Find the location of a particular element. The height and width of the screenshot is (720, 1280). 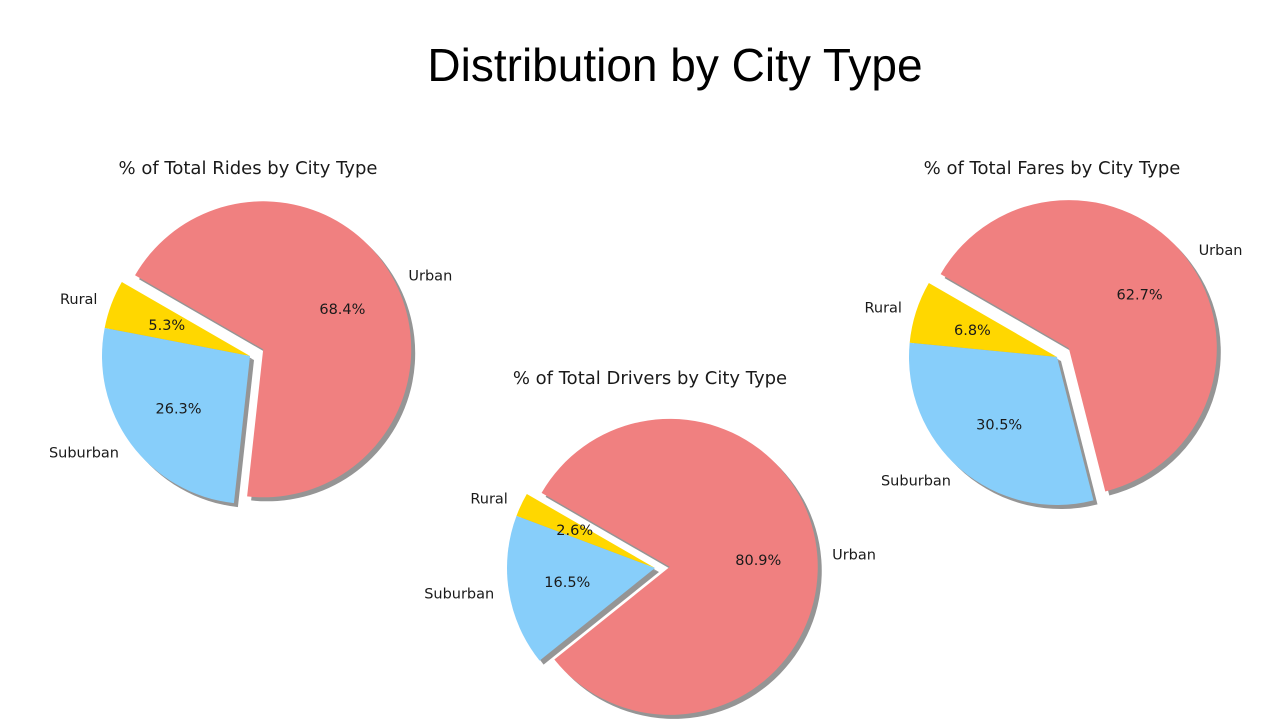

percent-label-suburban: 26.3% is located at coordinates (179, 410).